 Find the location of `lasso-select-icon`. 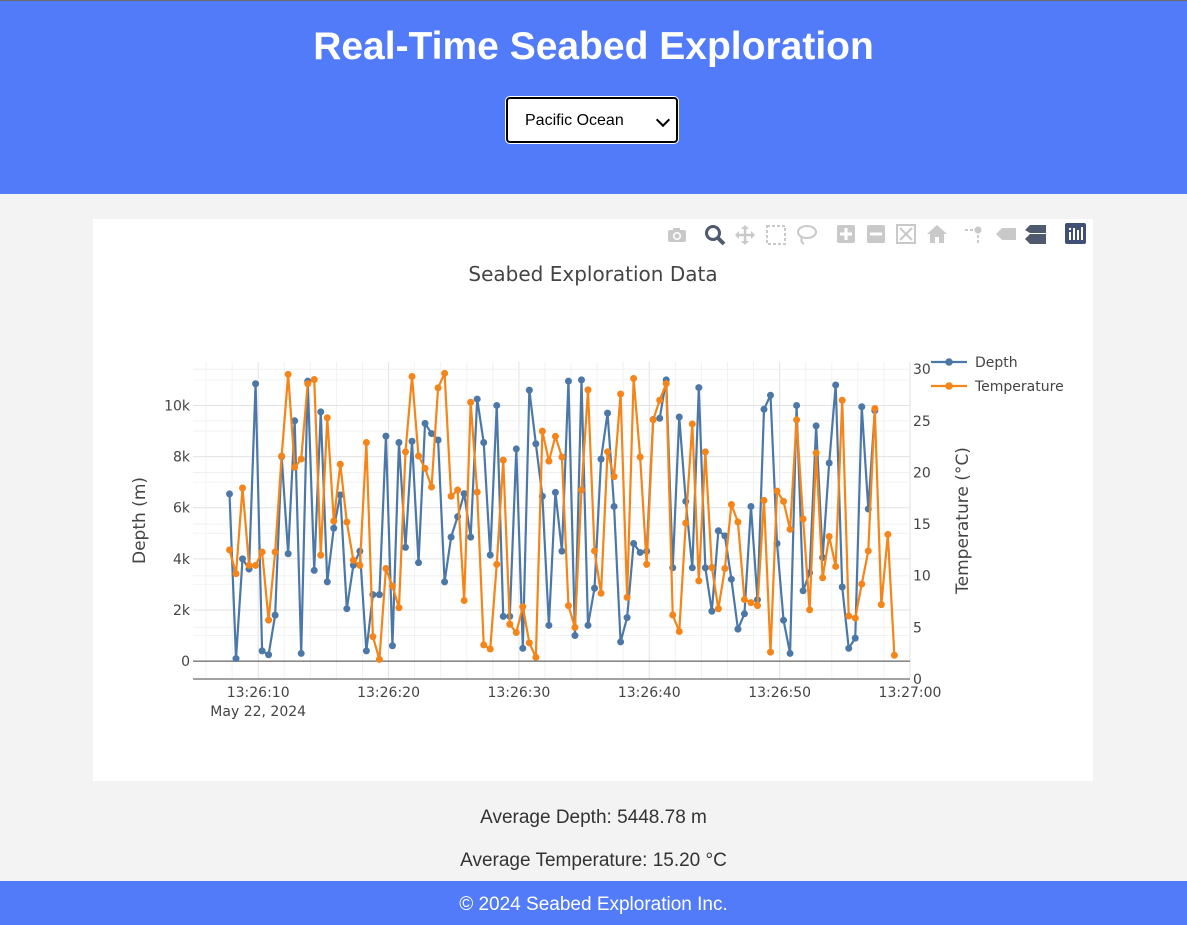

lasso-select-icon is located at coordinates (807, 235).